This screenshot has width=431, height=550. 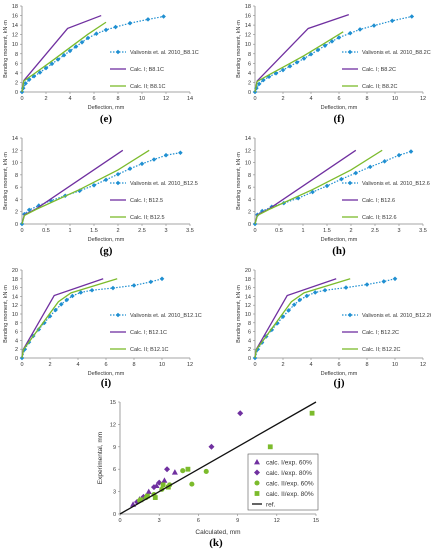 What do you see at coordinates (396, 53) in the screenshot?
I see `legend-label: Valivonis et. al. 2010_B8.2C` at bounding box center [396, 53].